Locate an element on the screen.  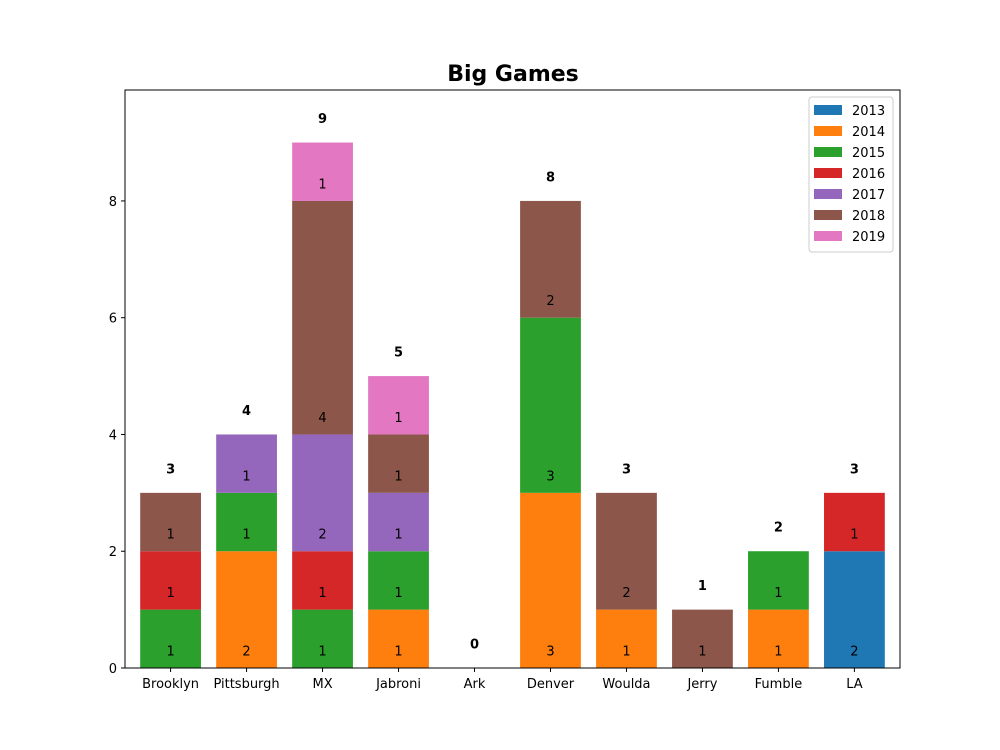
y-tick-label: 0 is located at coordinates (113, 669).